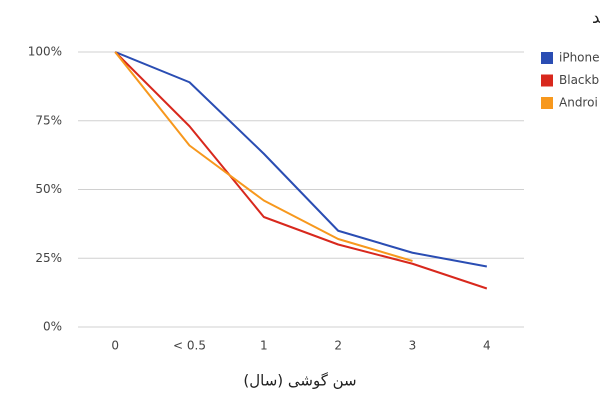  What do you see at coordinates (413, 346) in the screenshot?
I see `x-tick-label: 3` at bounding box center [413, 346].